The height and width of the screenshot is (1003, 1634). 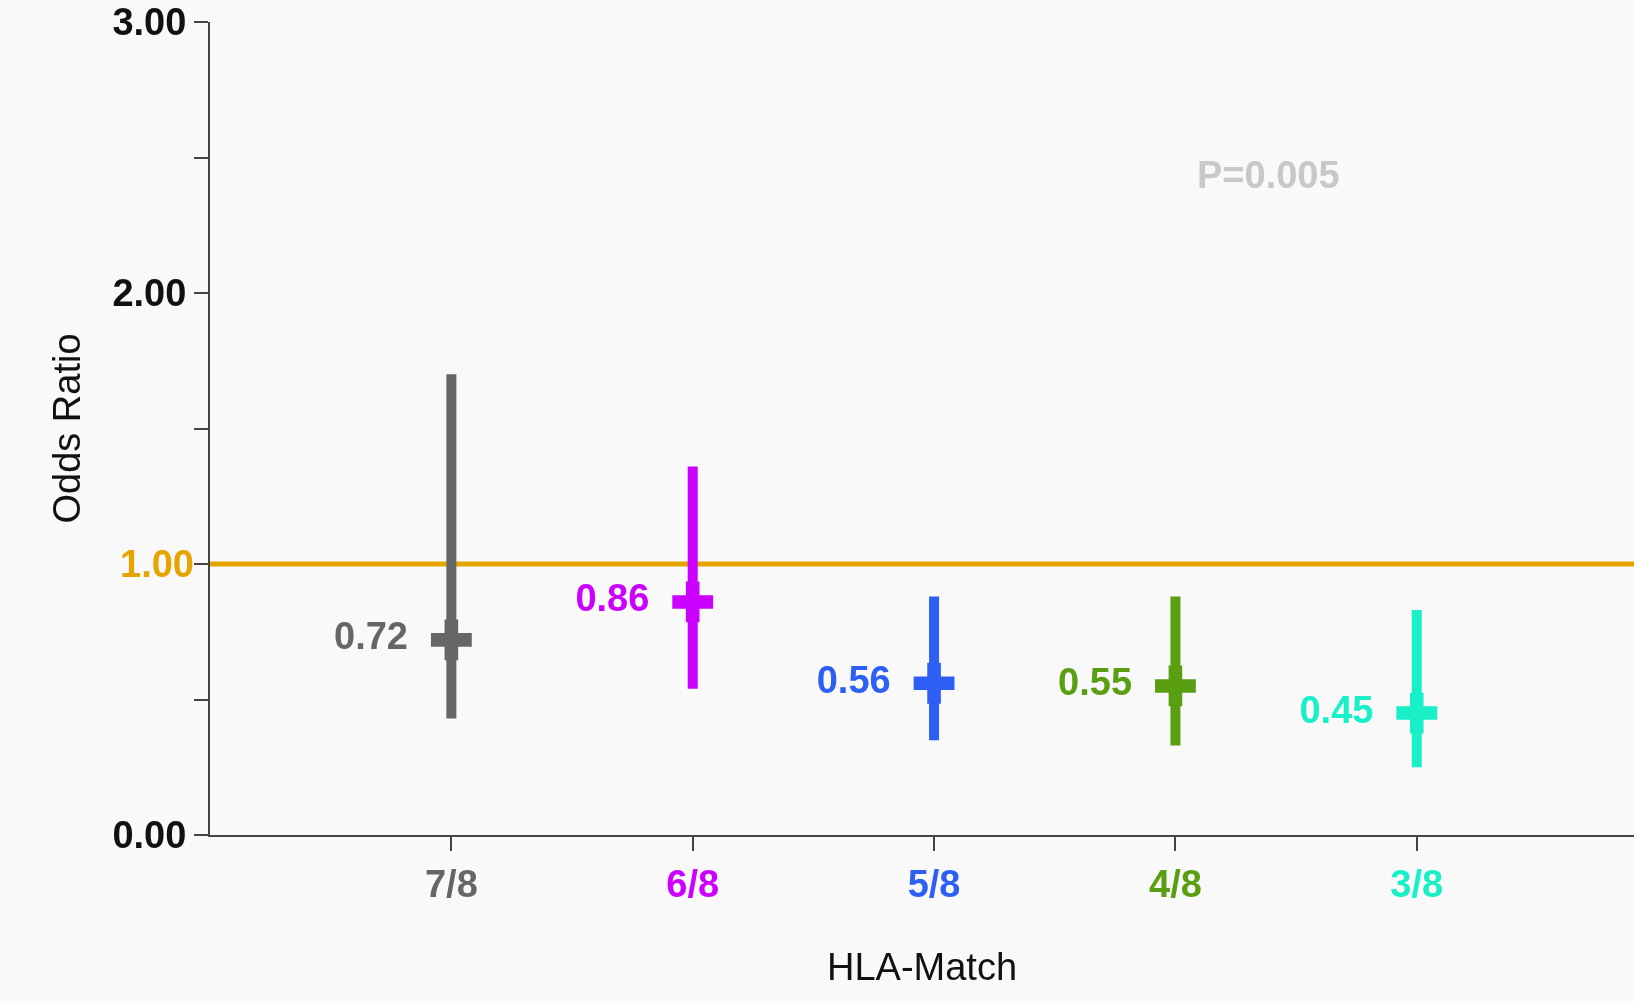 I want to click on ref-line-label: 1.00, so click(x=157, y=564).